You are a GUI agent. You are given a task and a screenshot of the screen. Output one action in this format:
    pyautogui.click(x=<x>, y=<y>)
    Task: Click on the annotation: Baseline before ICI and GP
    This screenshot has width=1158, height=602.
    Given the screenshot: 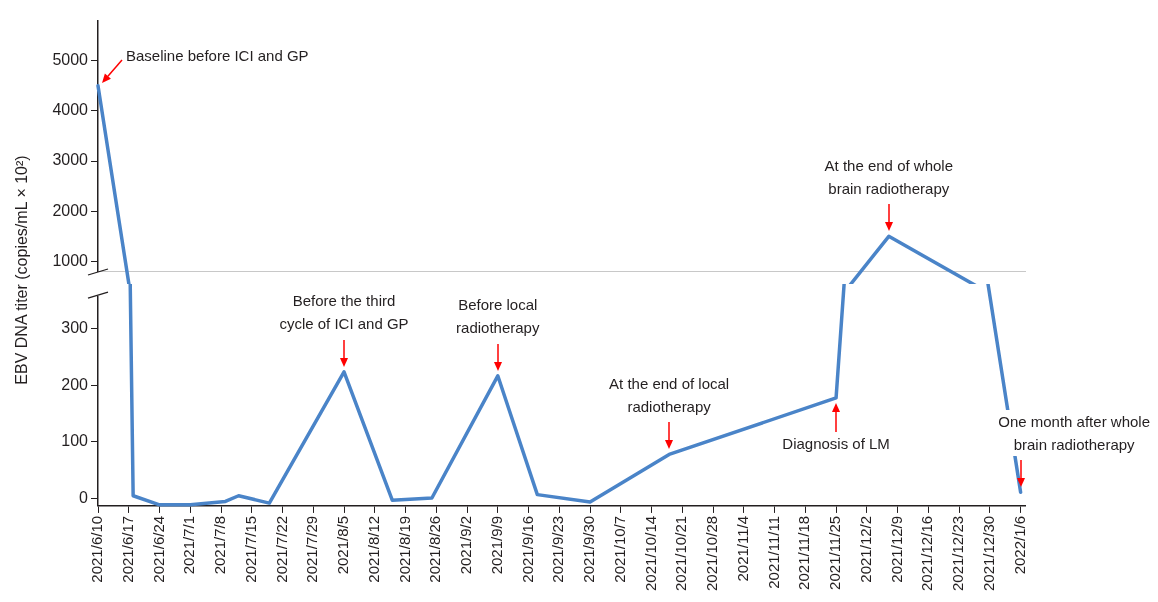 What is the action you would take?
    pyautogui.click(x=217, y=56)
    